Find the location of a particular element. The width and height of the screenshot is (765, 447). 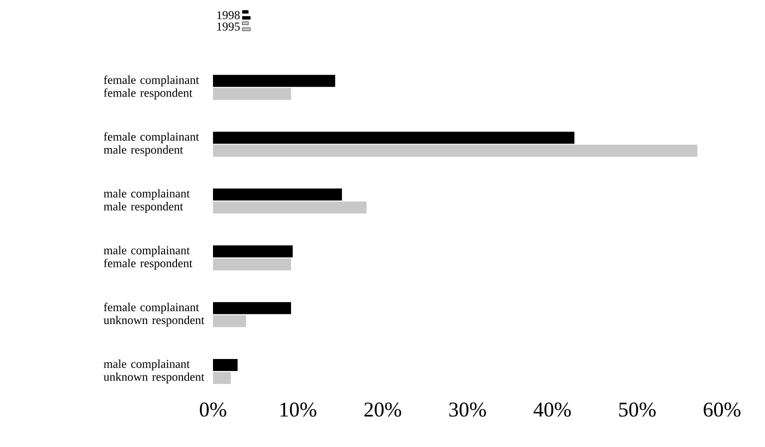

legend-label: 1998 is located at coordinates (228, 15).